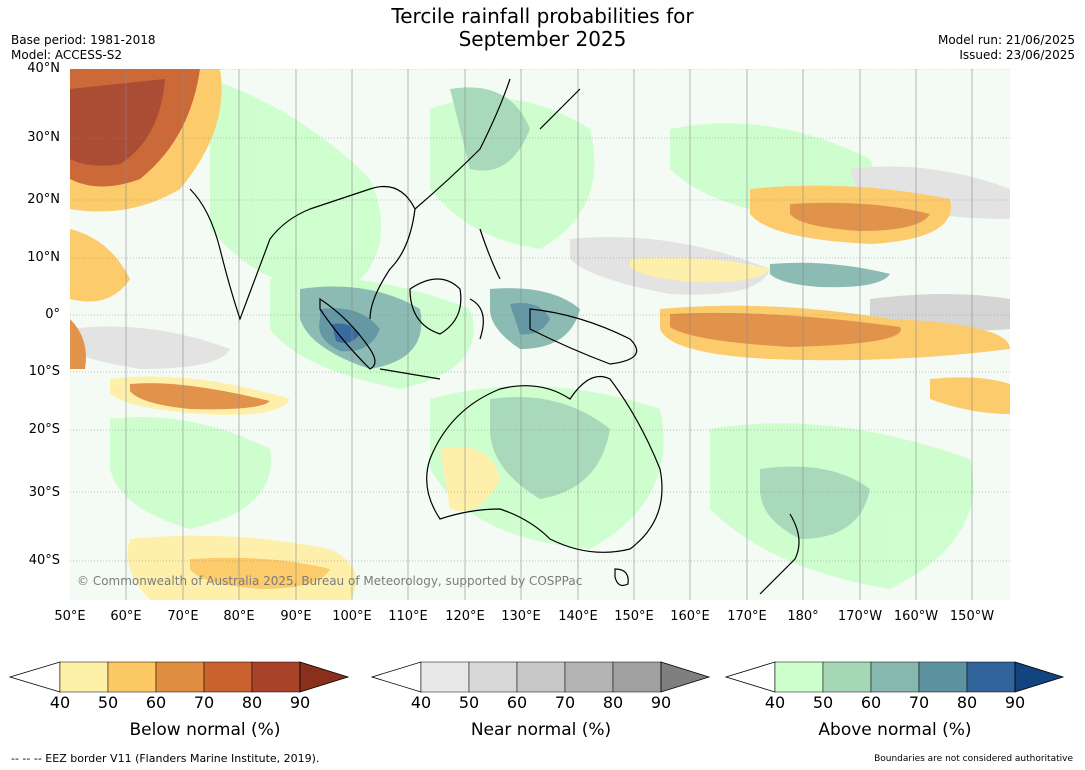 This screenshot has width=1085, height=770. What do you see at coordinates (916, 616) in the screenshot?
I see `lon-label: 160°W` at bounding box center [916, 616].